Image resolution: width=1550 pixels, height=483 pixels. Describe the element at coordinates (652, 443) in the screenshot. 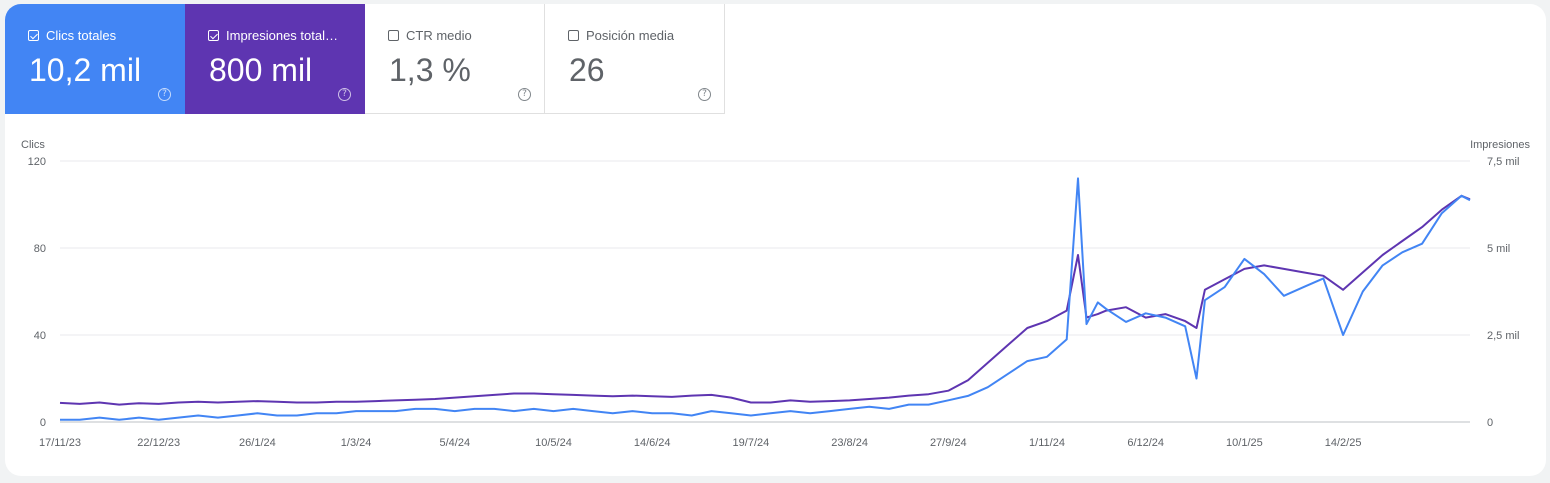

I see `x-tick-label: 14/6/24` at that location.